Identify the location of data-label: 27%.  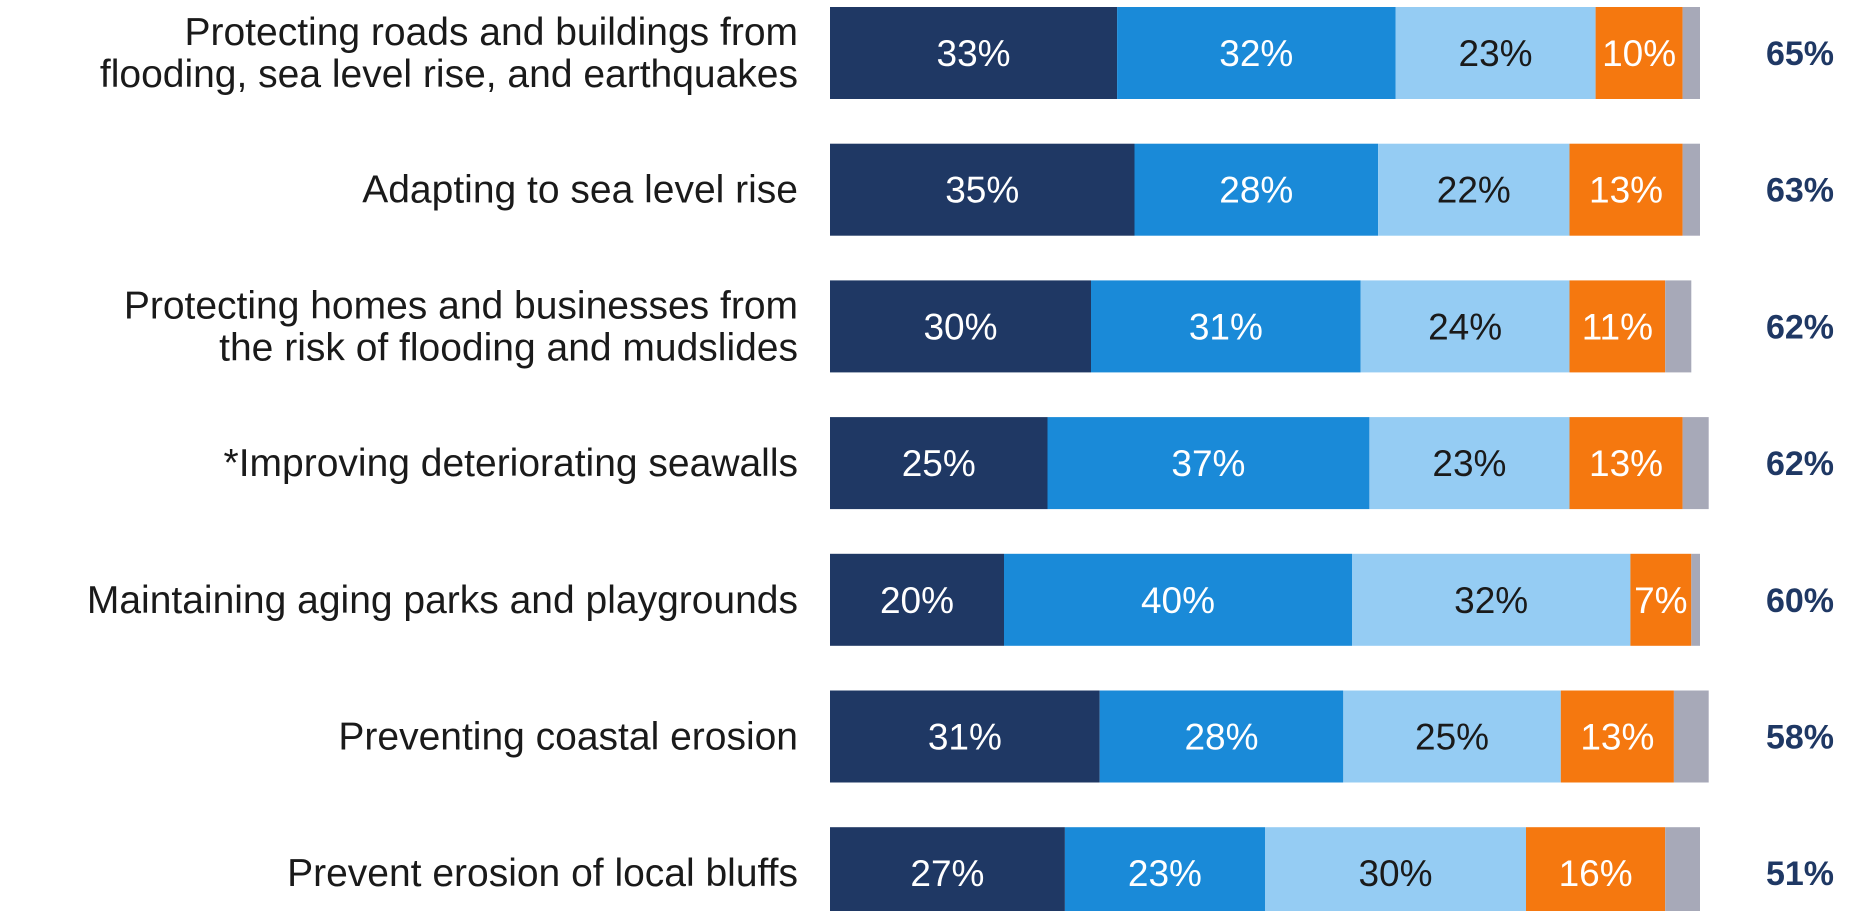
(947, 873).